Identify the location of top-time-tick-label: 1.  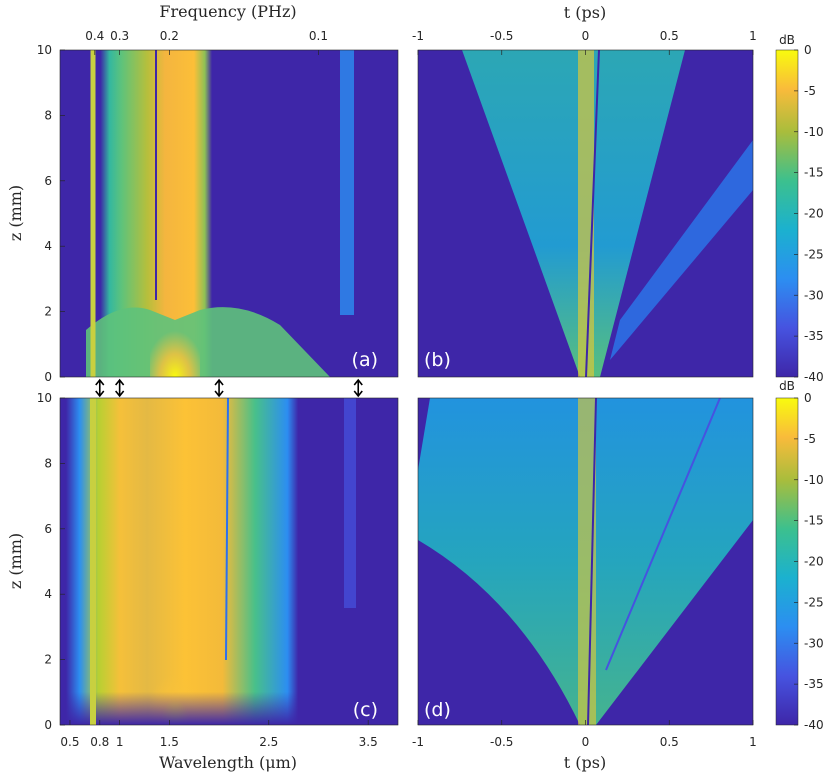
(753, 36).